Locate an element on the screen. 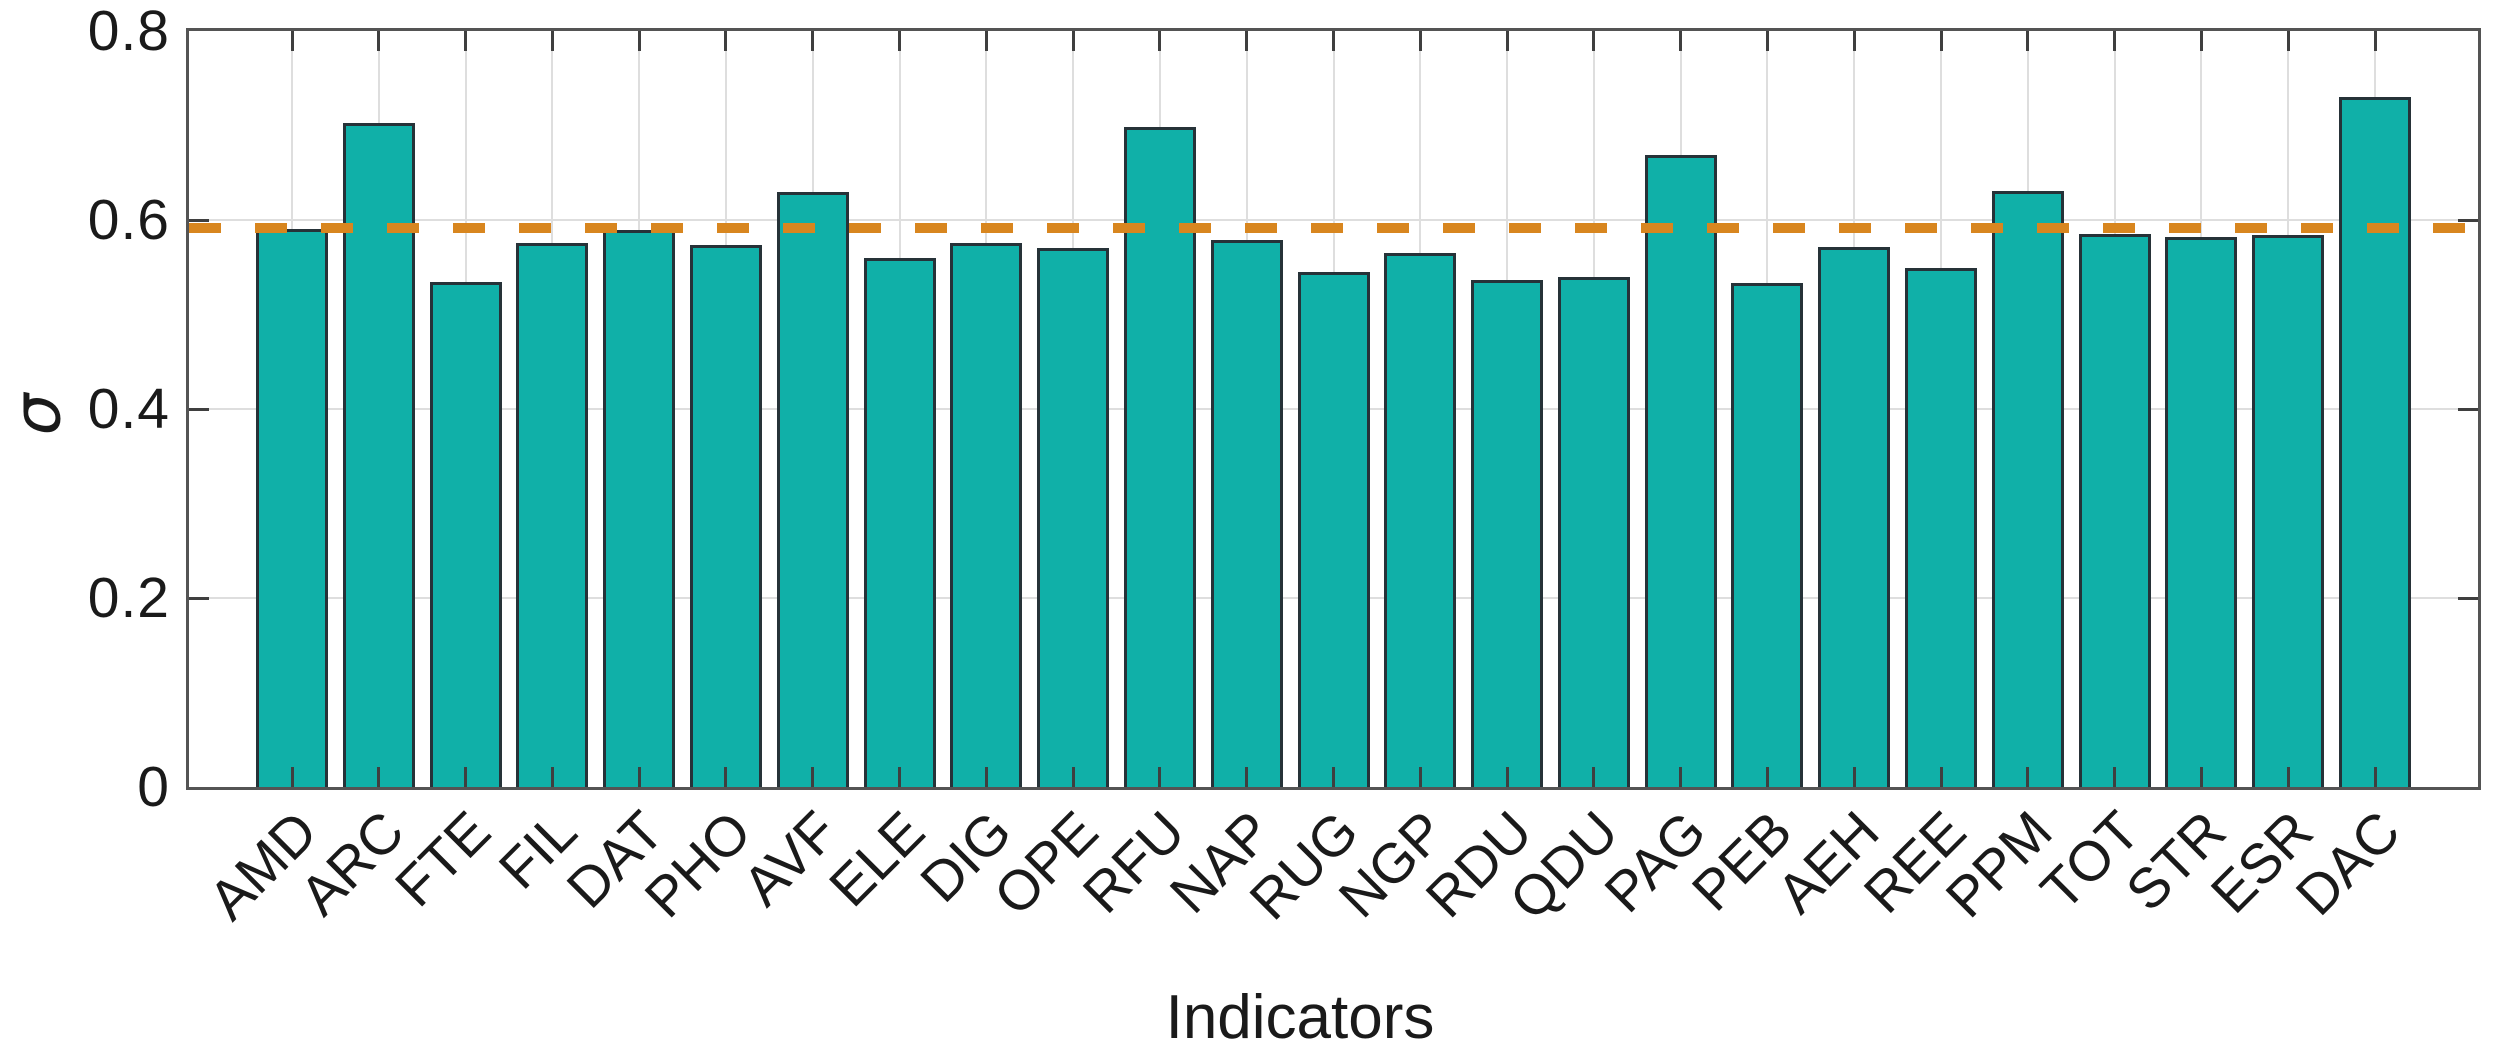  x-axis-label: Indicators is located at coordinates (1300, 1017).